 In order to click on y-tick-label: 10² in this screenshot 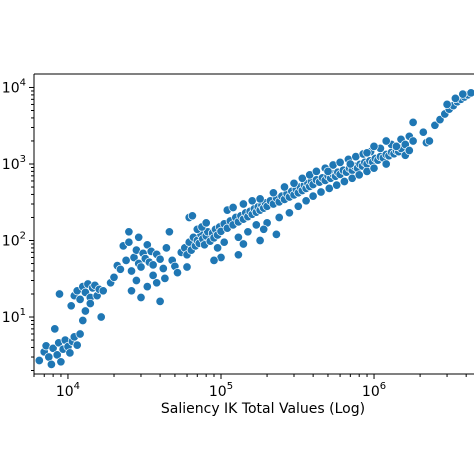, I will do `click(14, 240)`.